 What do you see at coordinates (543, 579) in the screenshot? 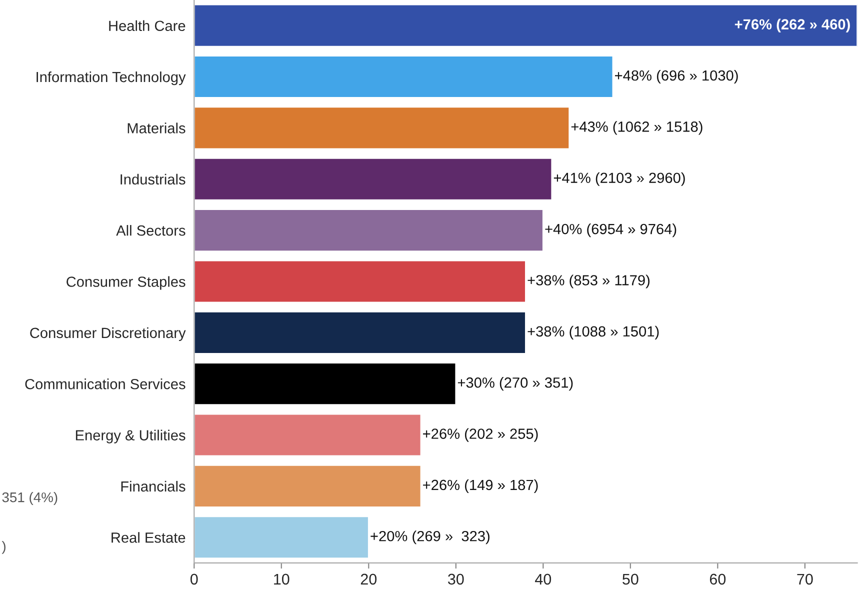
I see `x-tick-label: 40` at bounding box center [543, 579].